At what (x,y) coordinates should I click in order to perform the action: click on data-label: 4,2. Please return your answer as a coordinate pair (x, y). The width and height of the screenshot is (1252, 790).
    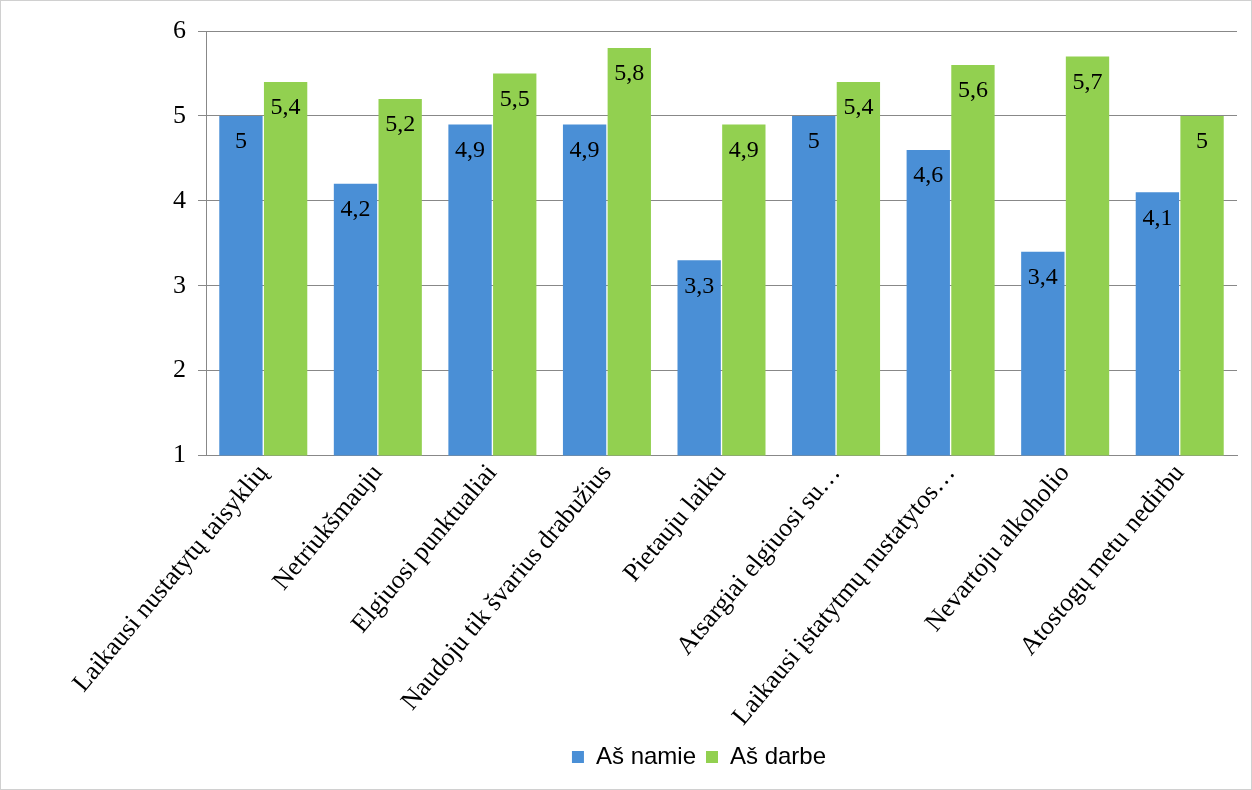
    Looking at the image, I should click on (355, 208).